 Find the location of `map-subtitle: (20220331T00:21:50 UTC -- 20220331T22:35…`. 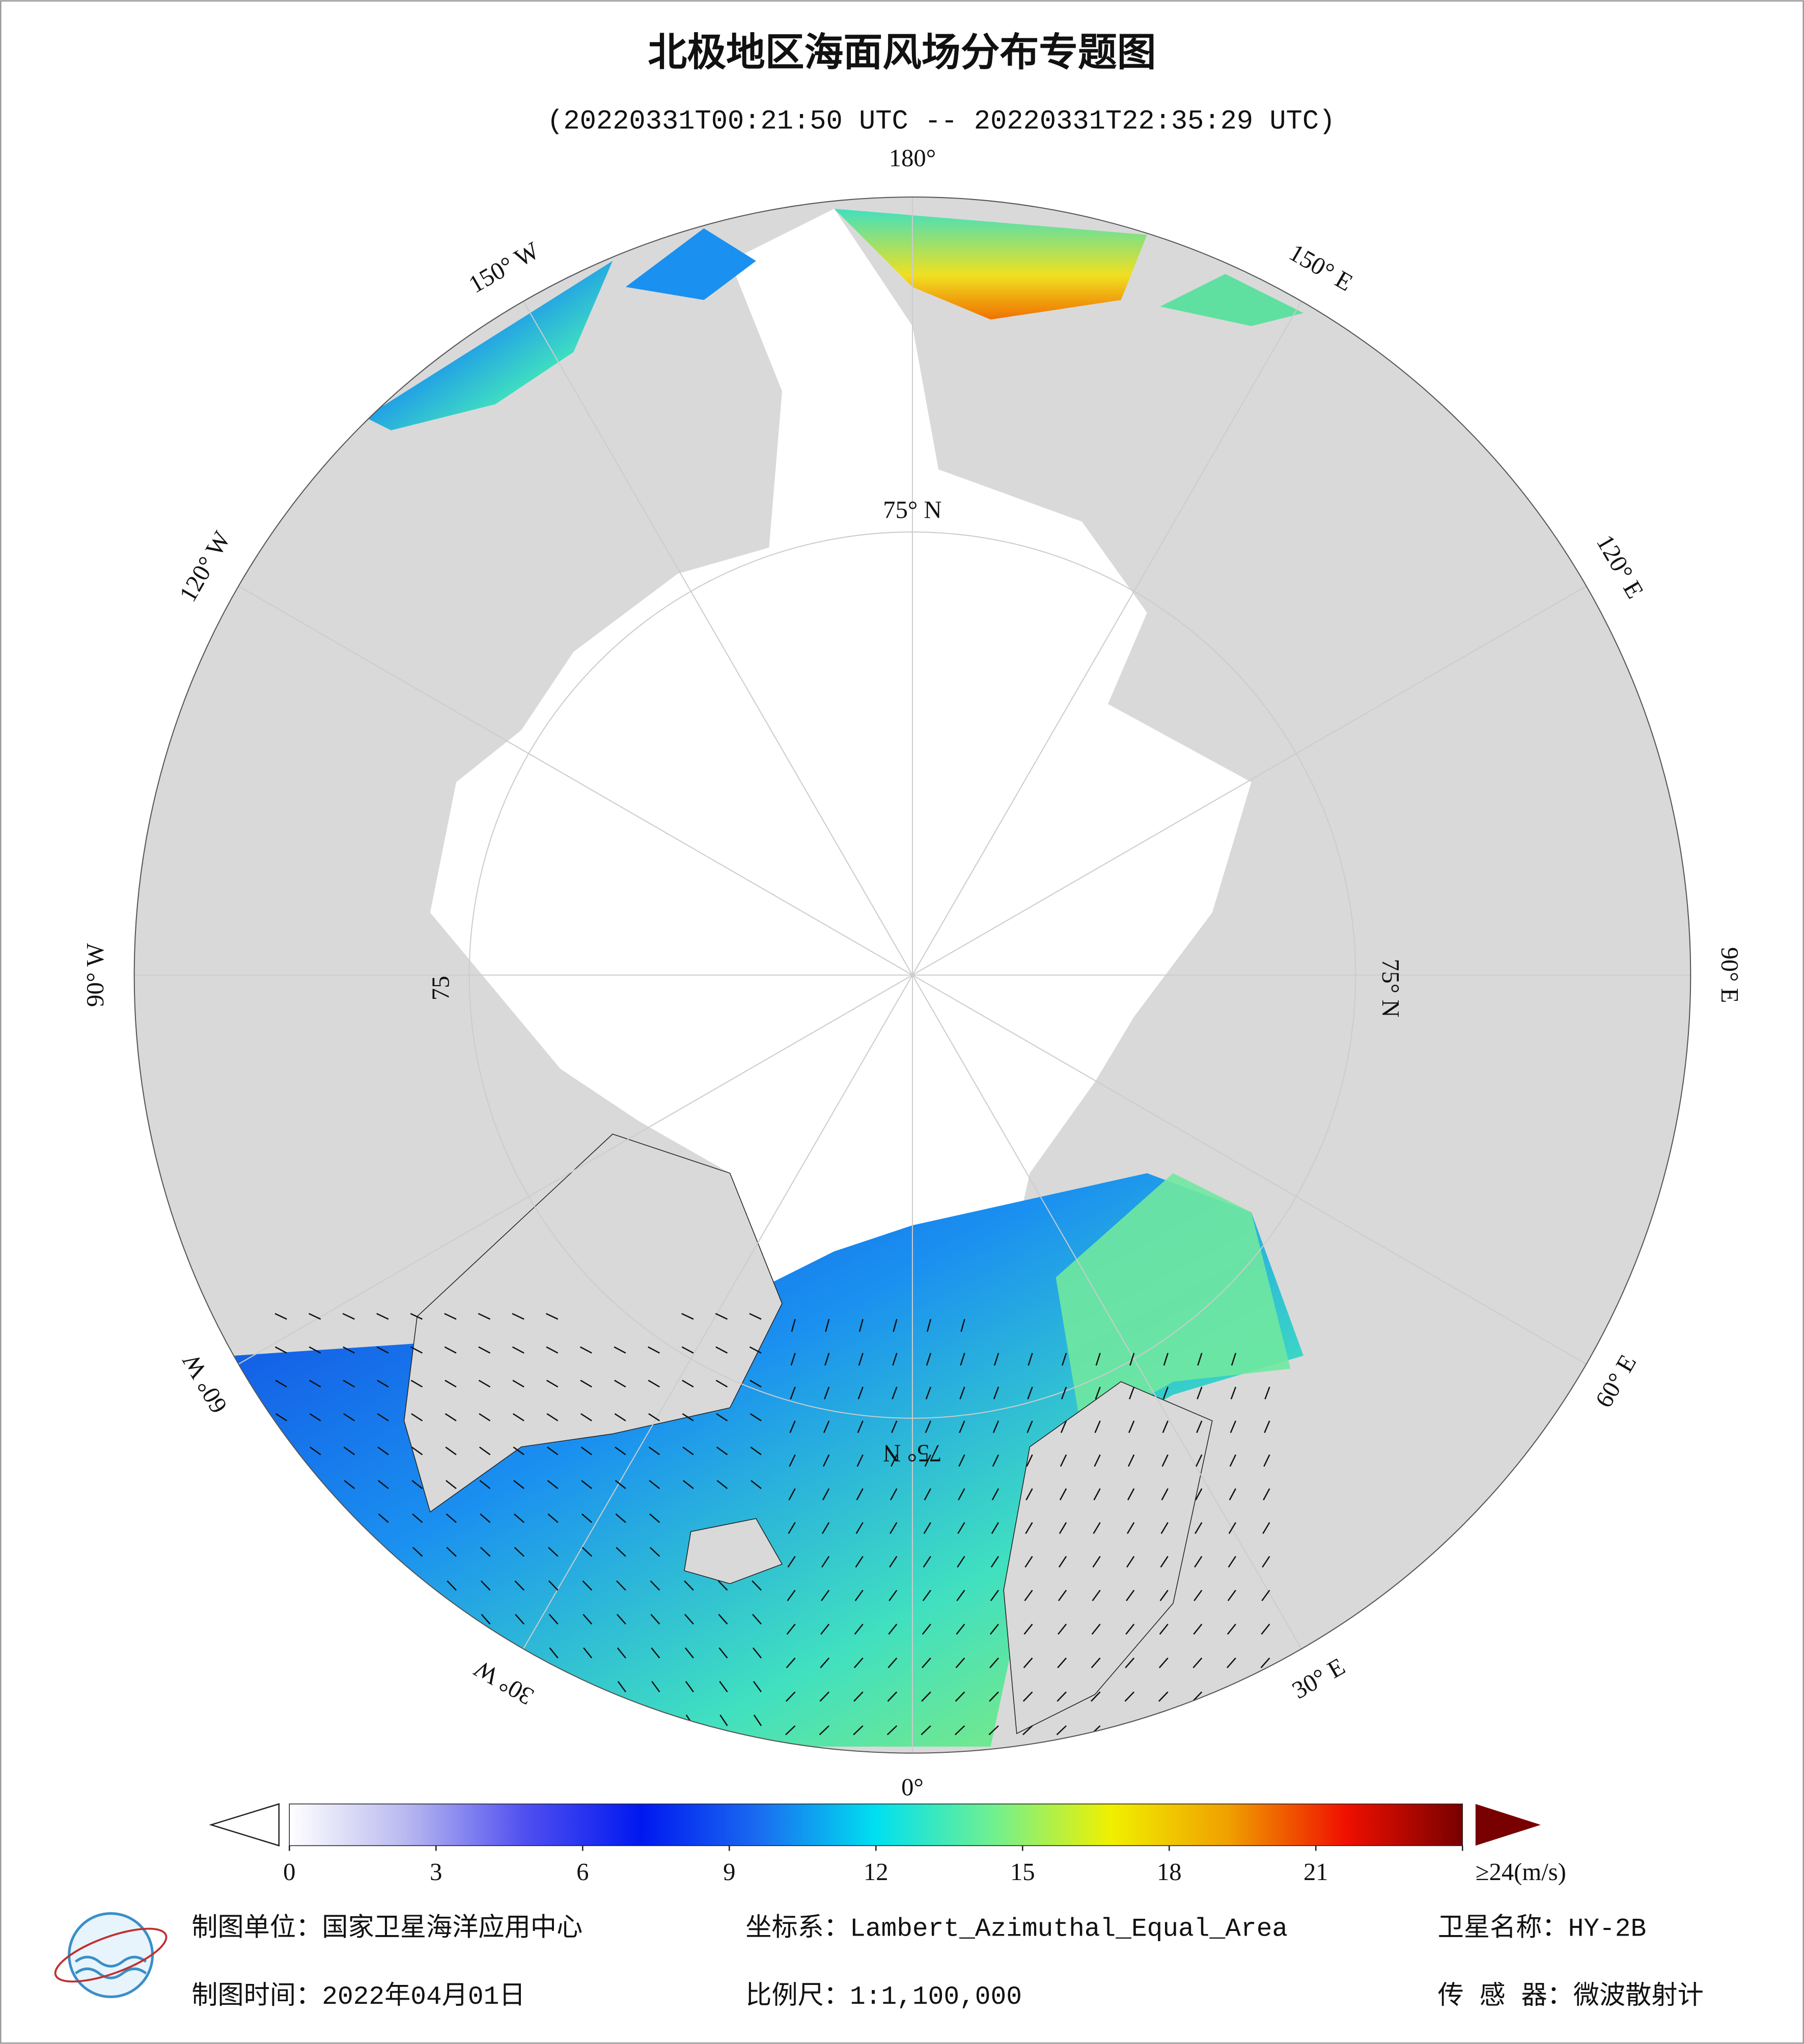

map-subtitle: (20220331T00:21:50 UTC -- 20220331T22:35… is located at coordinates (941, 121).